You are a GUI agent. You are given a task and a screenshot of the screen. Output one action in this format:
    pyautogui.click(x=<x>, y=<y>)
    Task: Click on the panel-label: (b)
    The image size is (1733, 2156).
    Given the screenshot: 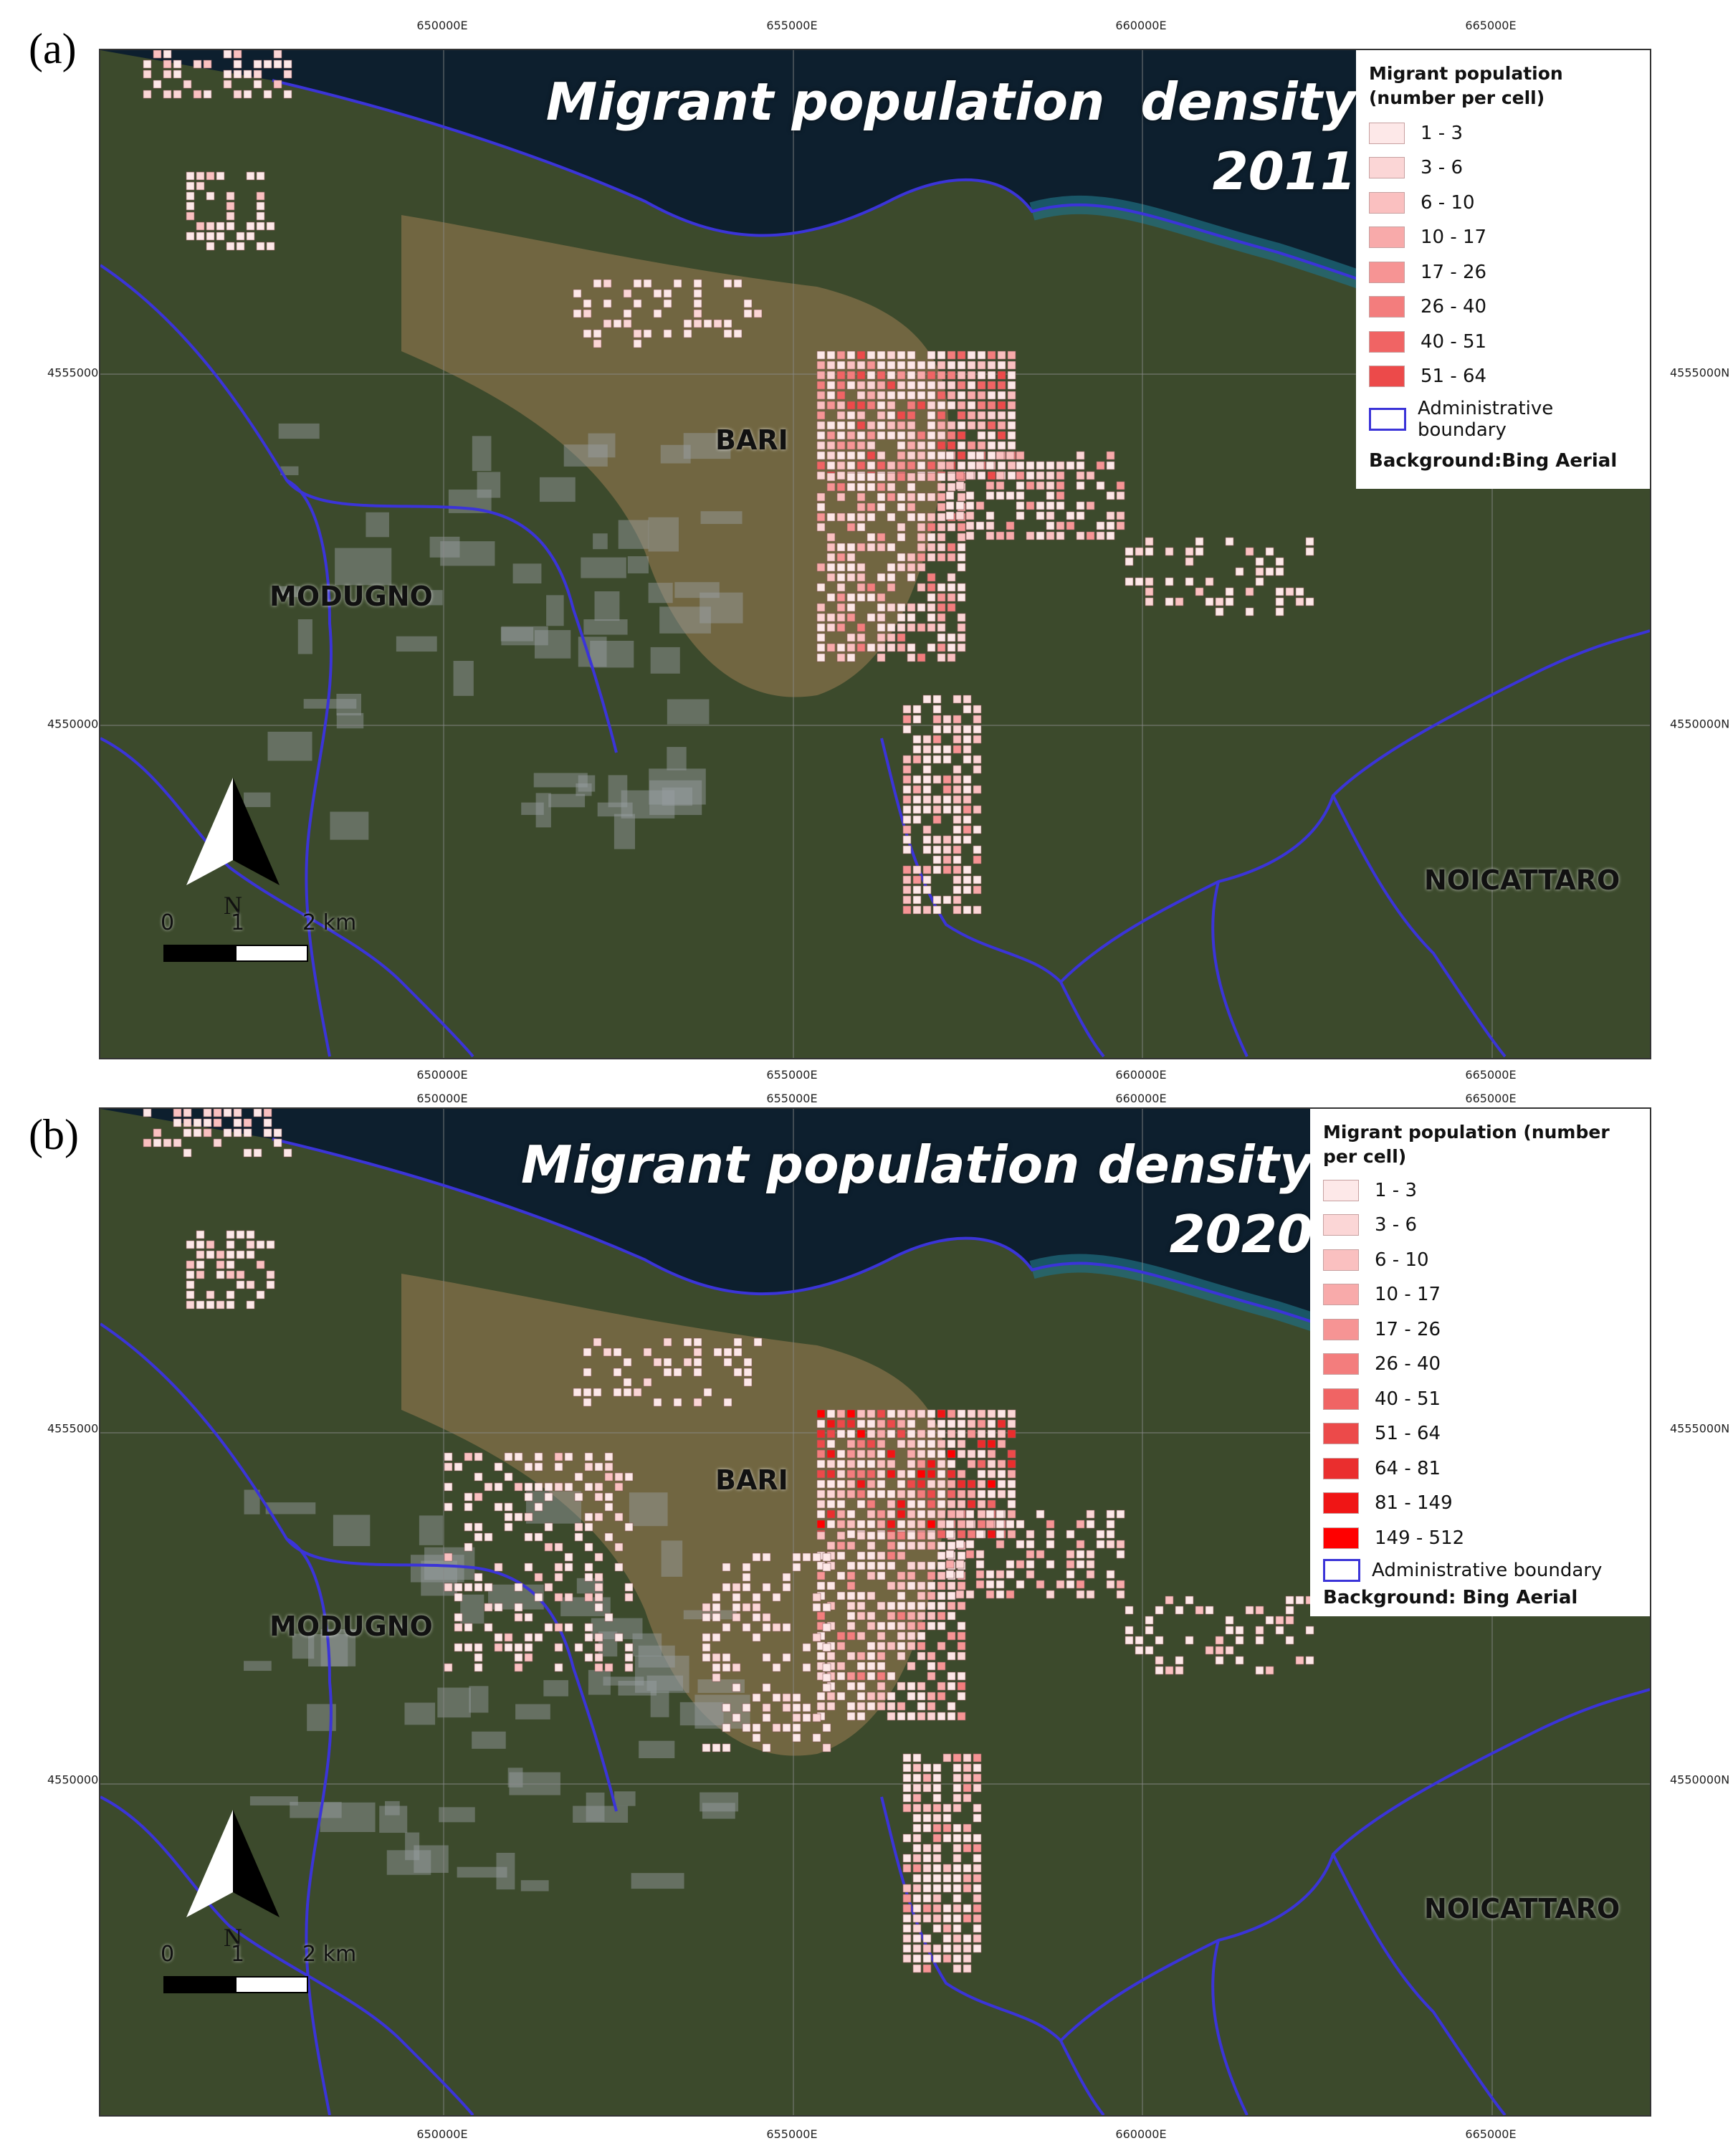 What is the action you would take?
    pyautogui.click(x=54, y=1134)
    